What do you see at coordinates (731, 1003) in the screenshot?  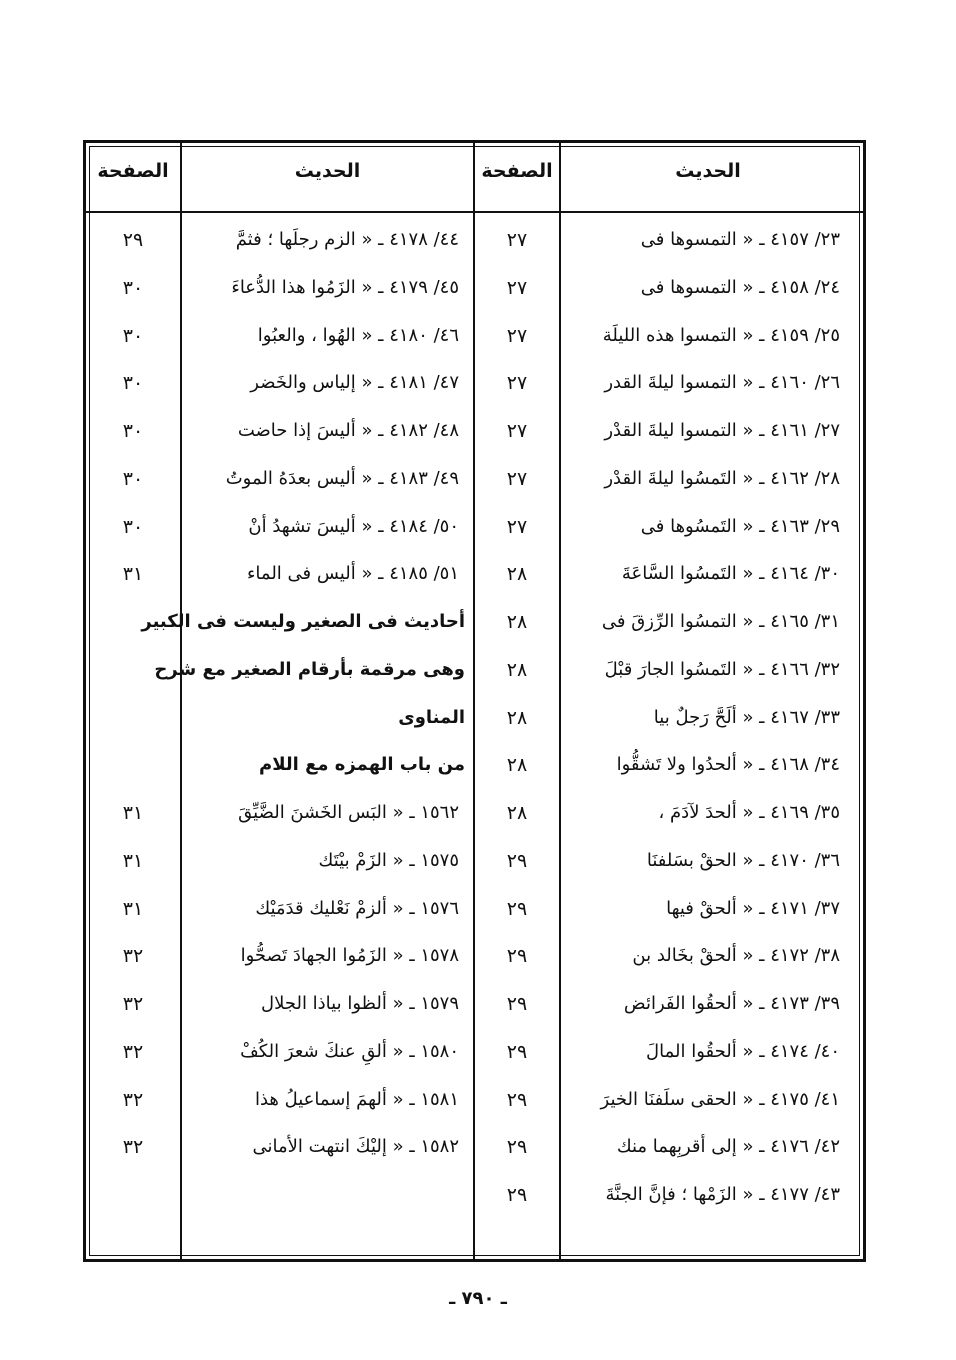 I see `entry-text: ٣٩/ ٤١٧٣ ـ « ألحقُوا الفَرائض` at bounding box center [731, 1003].